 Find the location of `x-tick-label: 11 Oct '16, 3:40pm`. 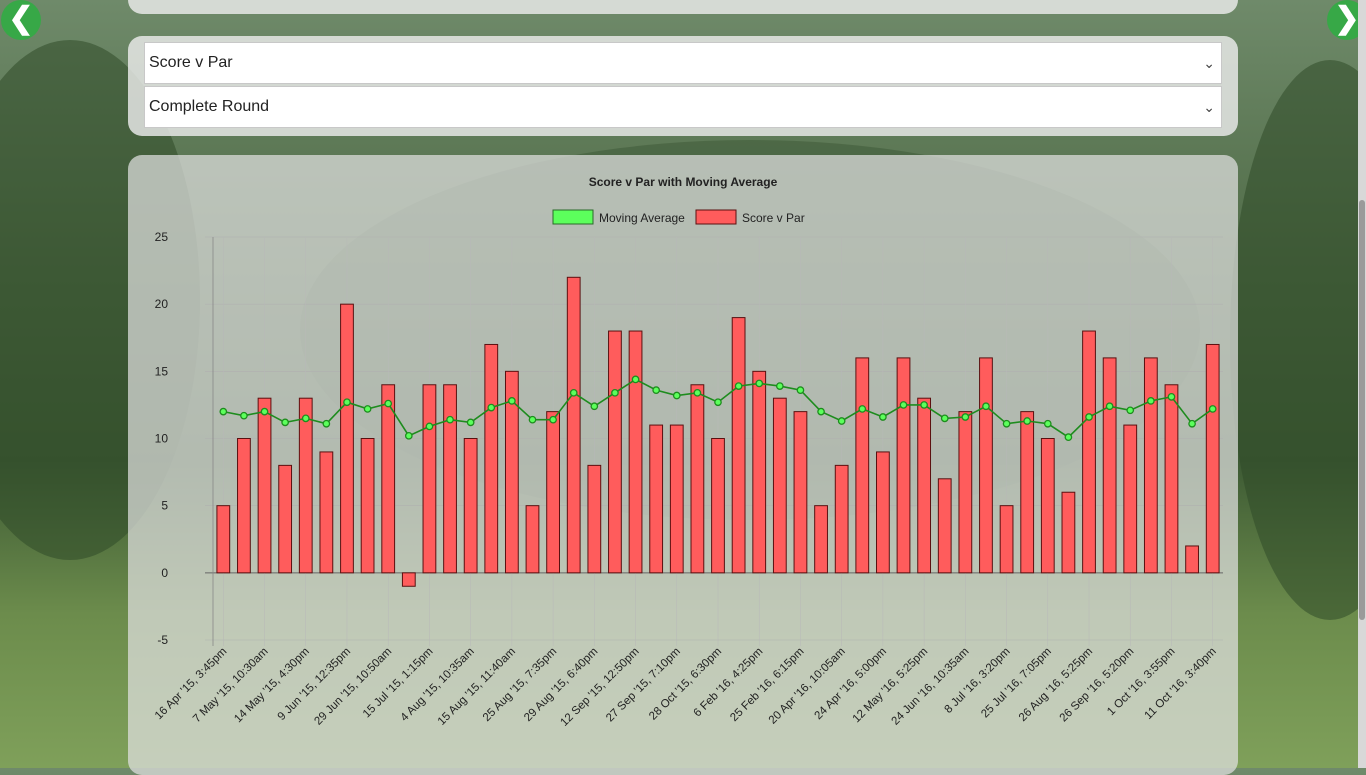

x-tick-label: 11 Oct '16, 3:40pm is located at coordinates (1180, 684).